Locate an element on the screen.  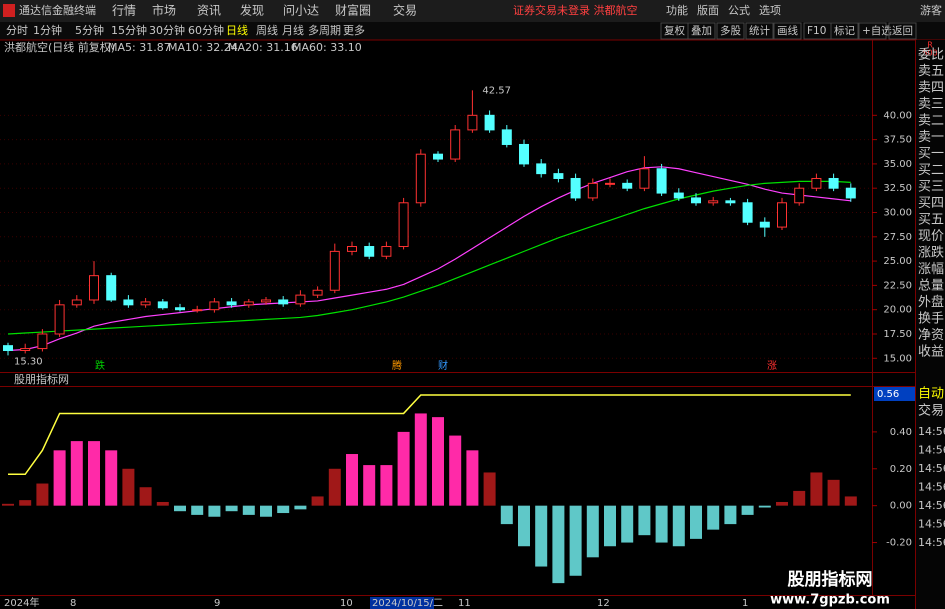
side-label: 买五 is located at coordinates (931, 220).